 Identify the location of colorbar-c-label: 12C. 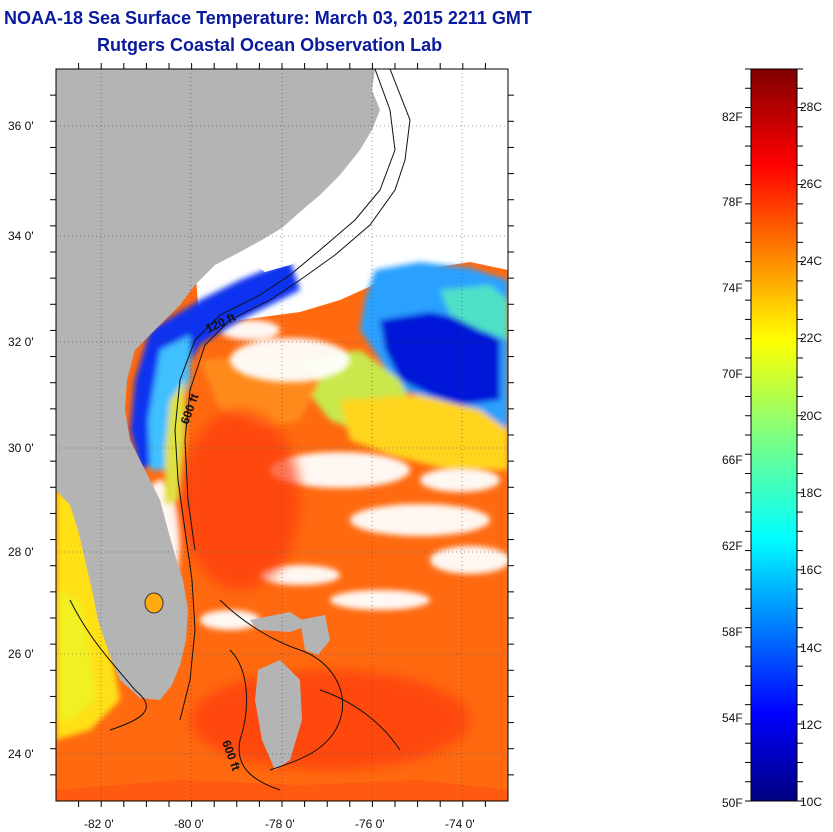
(811, 725).